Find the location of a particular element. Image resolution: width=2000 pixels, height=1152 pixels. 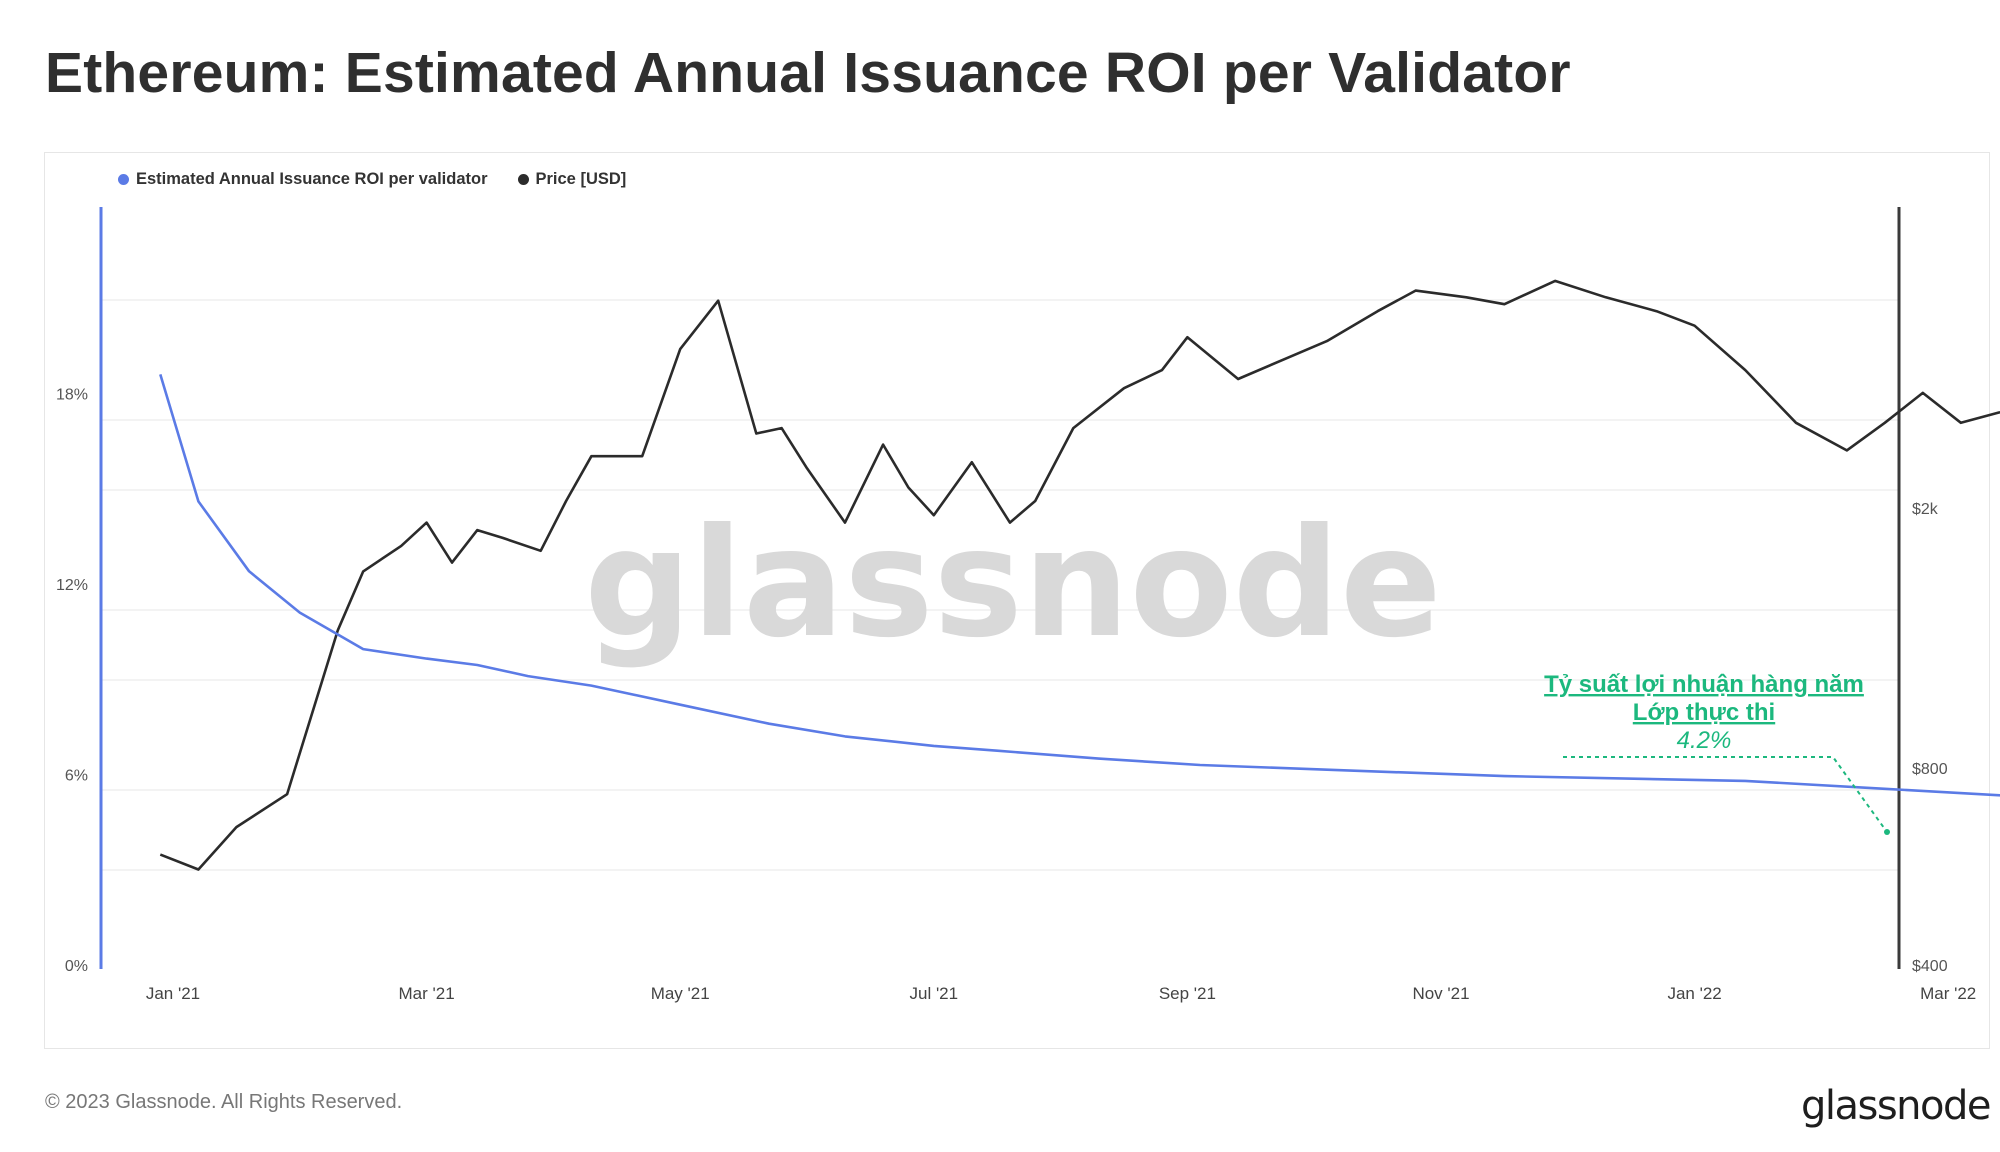

annotation-value: 4.2% is located at coordinates (1704, 740).